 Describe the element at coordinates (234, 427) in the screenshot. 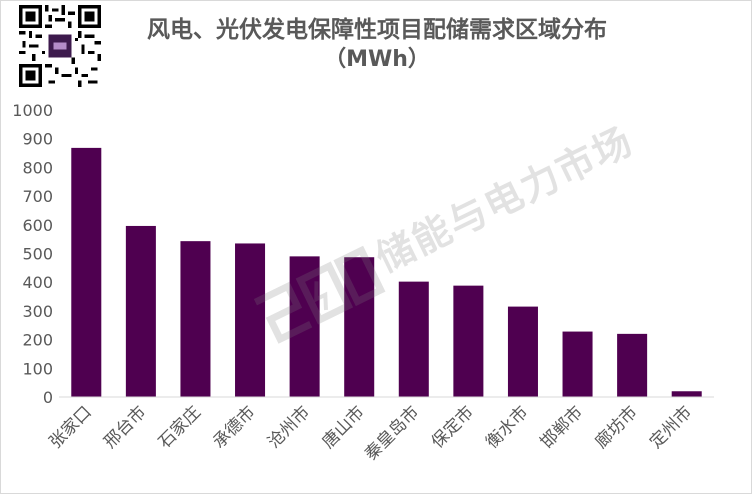

I see `x-tick-label: 承德市` at that location.